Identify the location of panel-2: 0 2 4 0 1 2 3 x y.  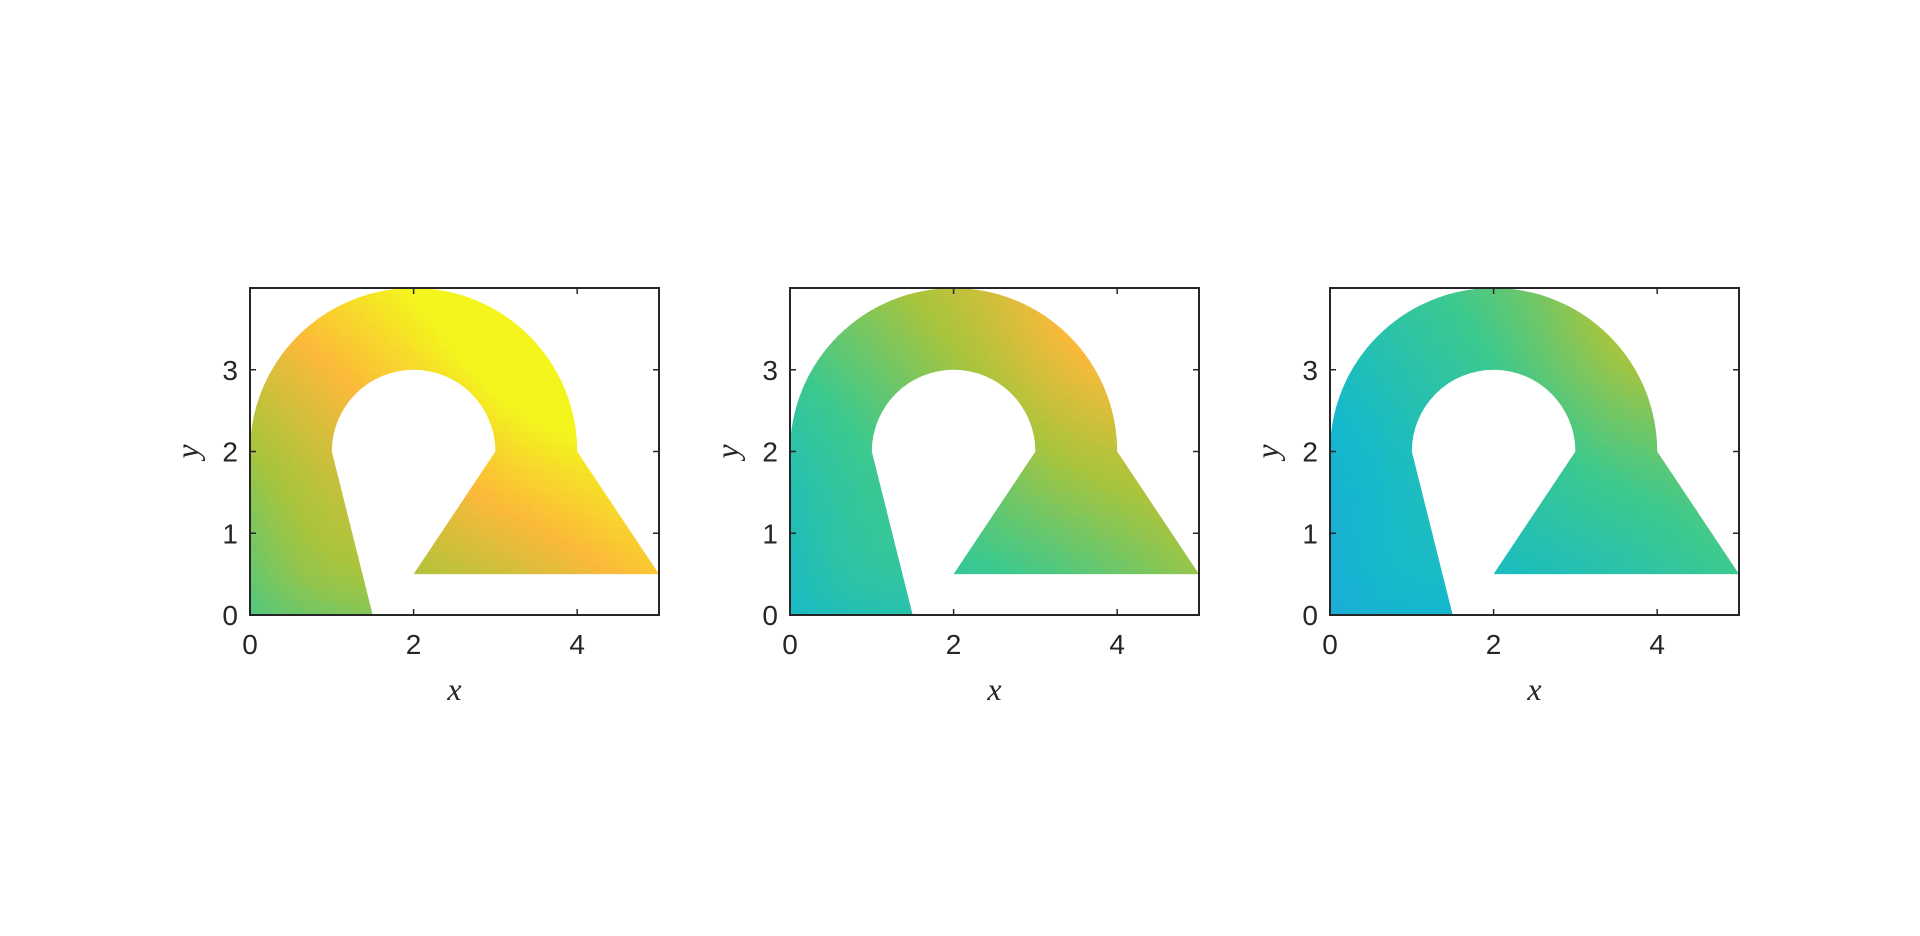
(954, 497).